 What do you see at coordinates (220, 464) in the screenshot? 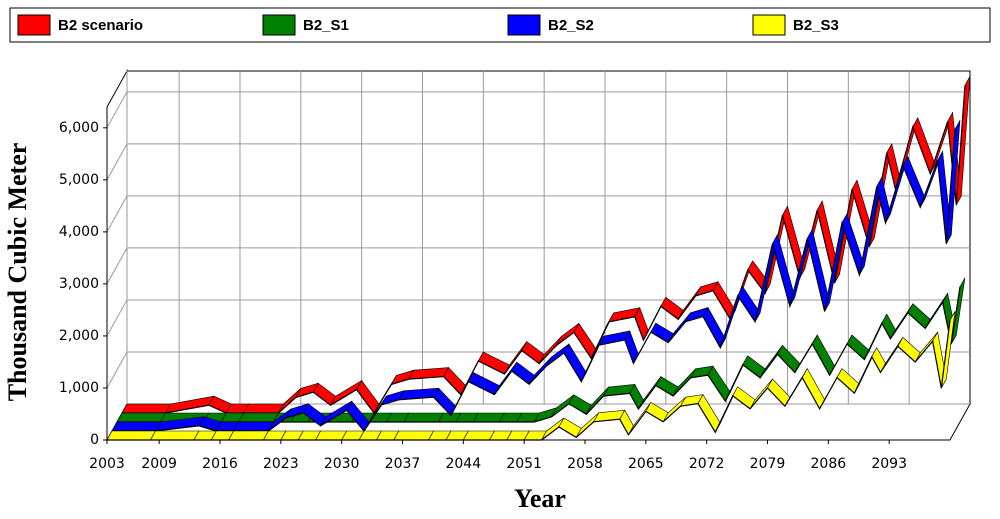
I see `x-tick-label: 2016` at bounding box center [220, 464].